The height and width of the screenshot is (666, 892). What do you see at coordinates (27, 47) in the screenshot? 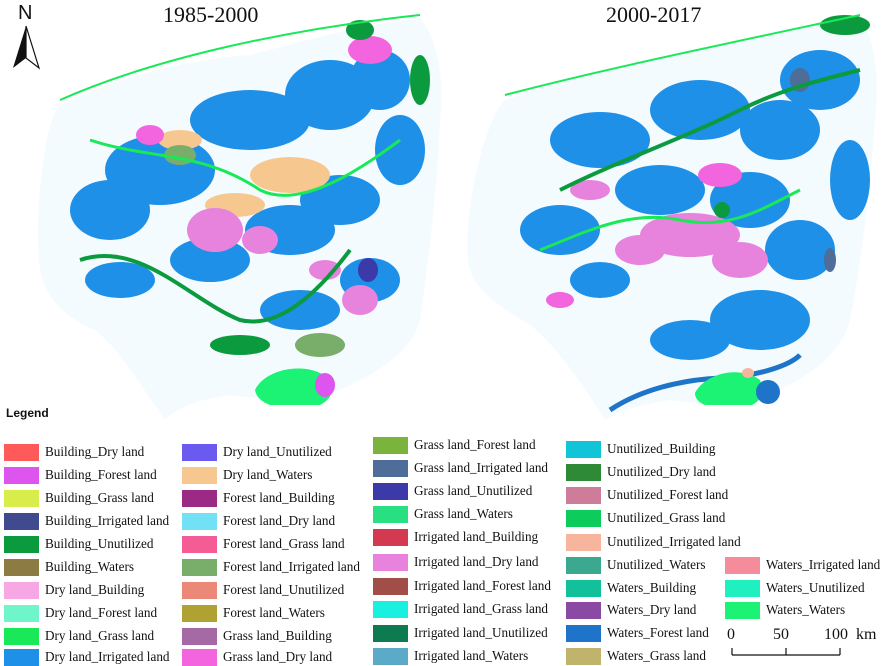
I see `north-arrow-icon` at bounding box center [27, 47].